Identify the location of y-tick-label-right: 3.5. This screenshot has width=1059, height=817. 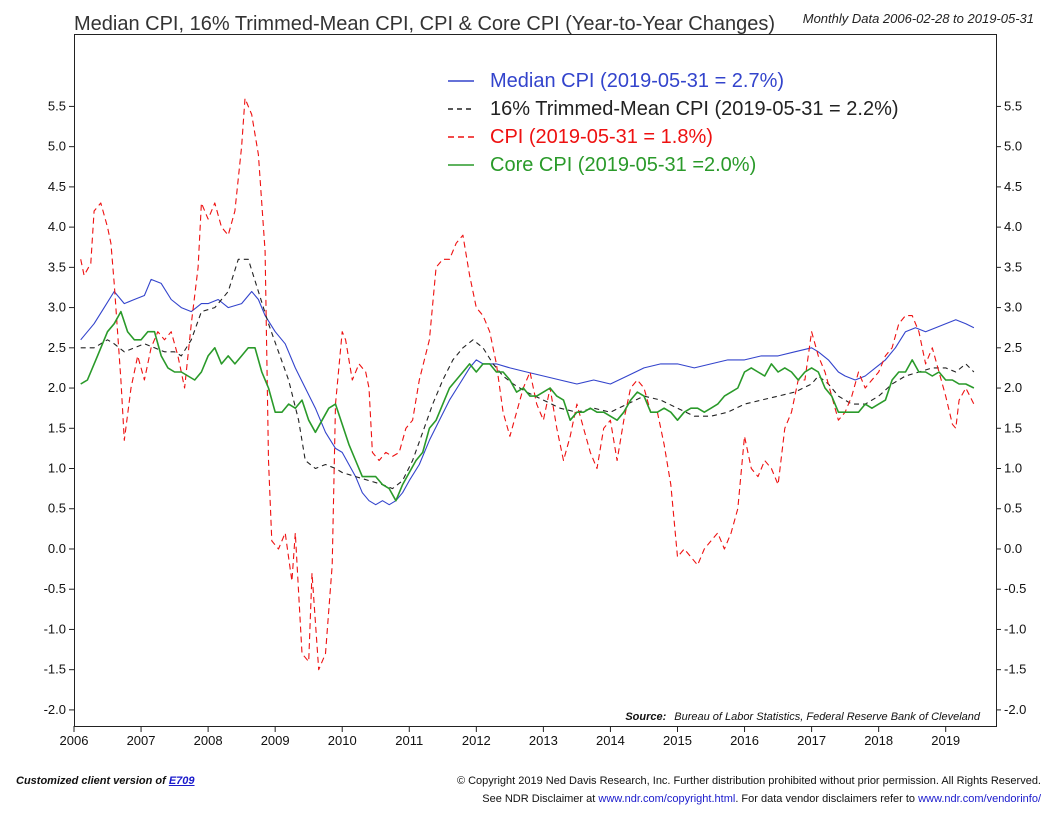
(1013, 266).